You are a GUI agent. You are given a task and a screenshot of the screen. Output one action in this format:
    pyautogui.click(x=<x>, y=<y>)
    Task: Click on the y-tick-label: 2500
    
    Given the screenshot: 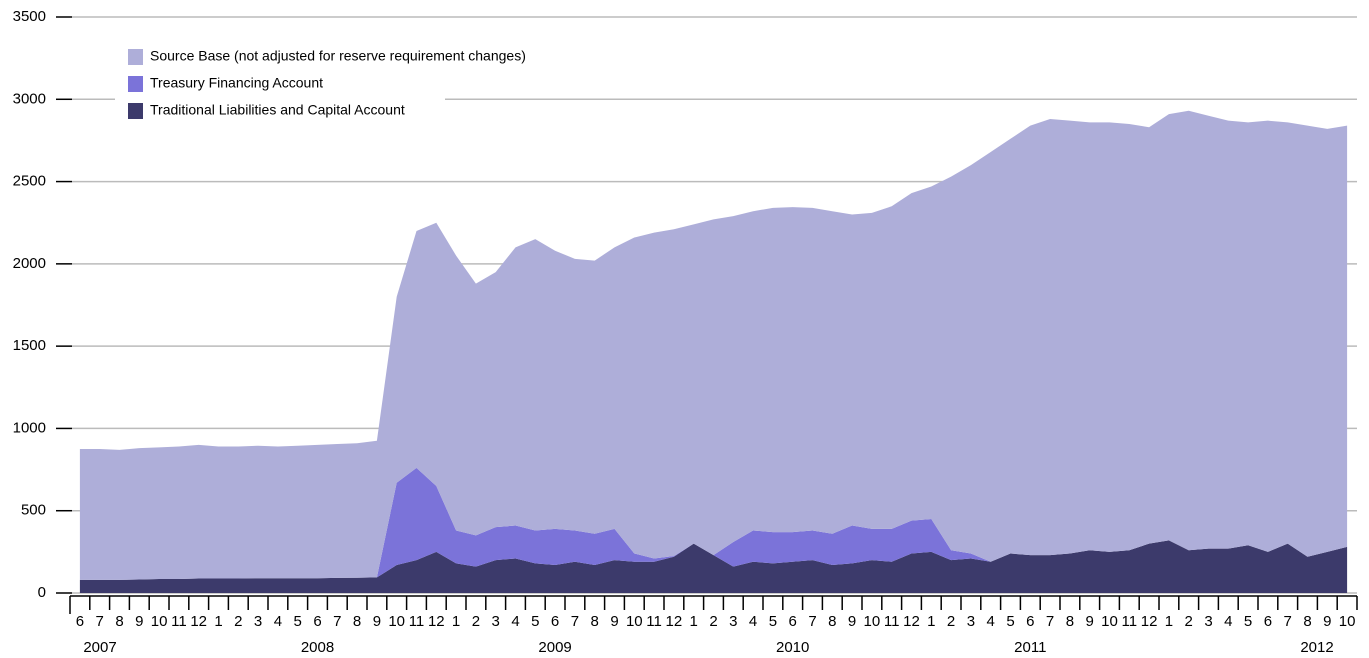 What is the action you would take?
    pyautogui.click(x=29, y=181)
    